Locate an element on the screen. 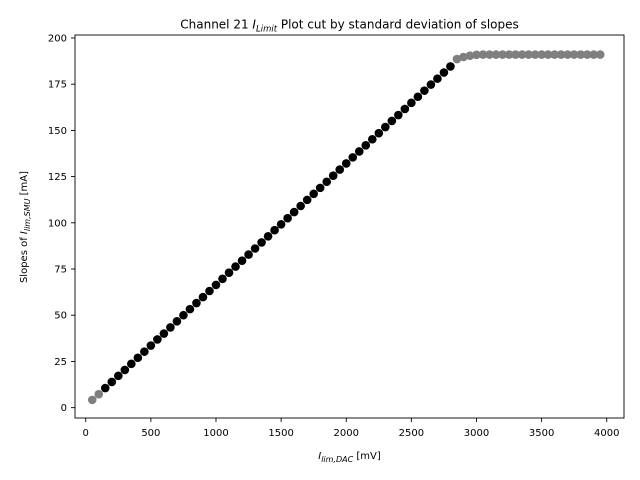 The height and width of the screenshot is (480, 640). x-axis-label-subscript: lim,DAC is located at coordinates (337, 459).